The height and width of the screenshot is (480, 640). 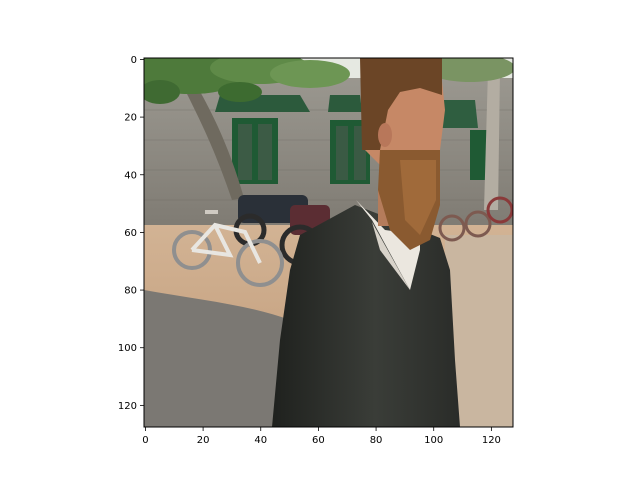 I want to click on x-tick-label: 60, so click(x=318, y=440).